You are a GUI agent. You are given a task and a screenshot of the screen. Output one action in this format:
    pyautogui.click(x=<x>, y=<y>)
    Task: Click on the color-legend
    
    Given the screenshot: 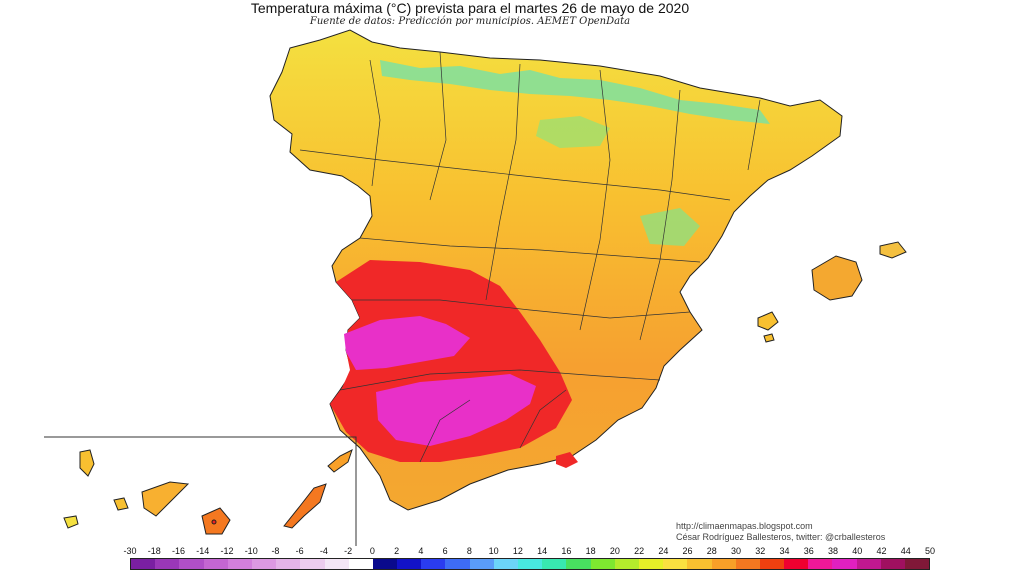 What is the action you would take?
    pyautogui.click(x=530, y=564)
    